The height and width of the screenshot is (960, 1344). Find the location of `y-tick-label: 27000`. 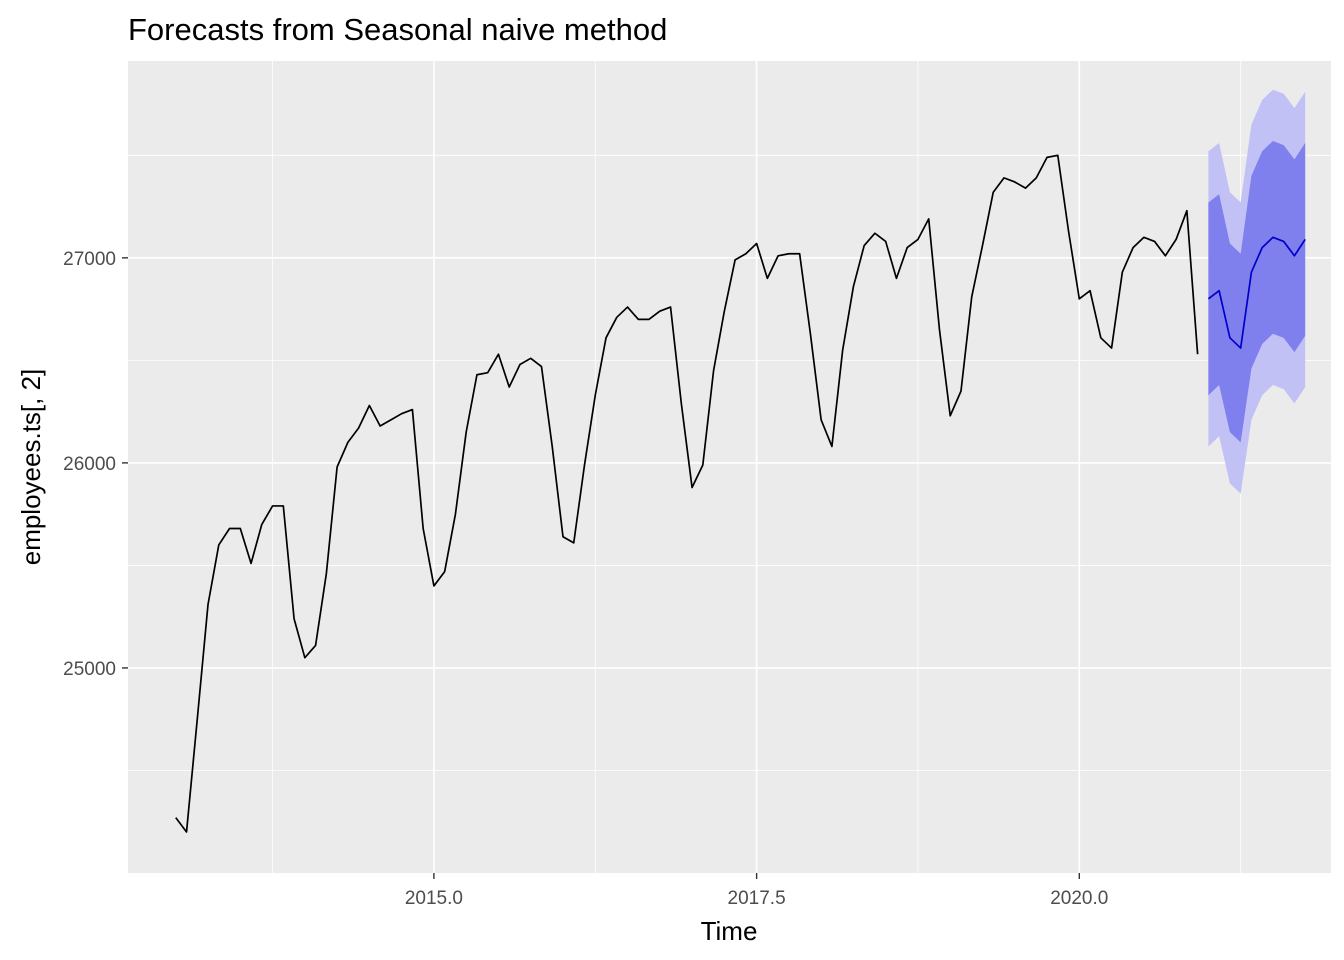

y-tick-label: 27000 is located at coordinates (89, 259).